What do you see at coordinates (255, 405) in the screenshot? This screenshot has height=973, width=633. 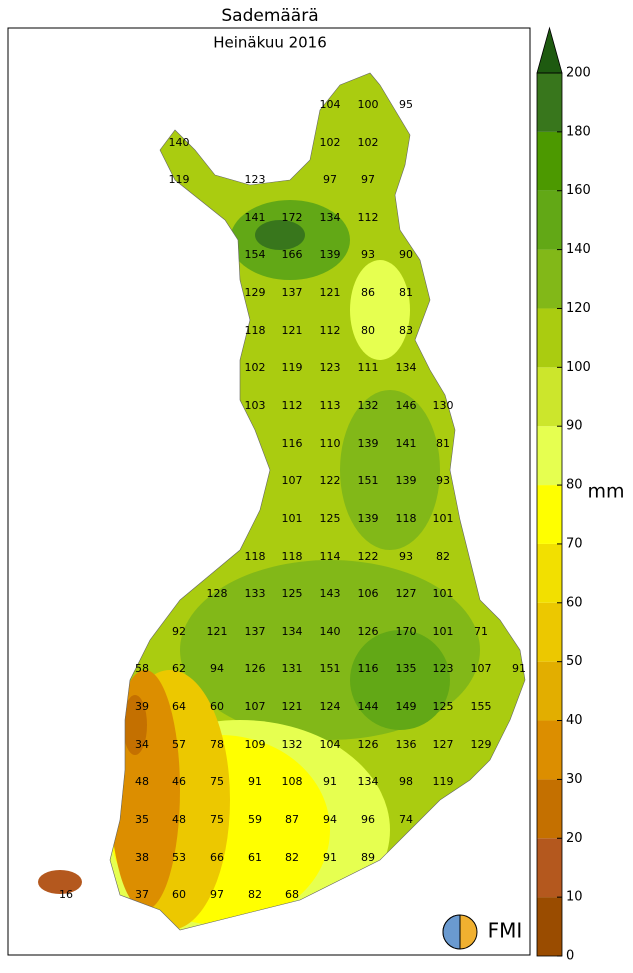 I see `station-value: 103` at bounding box center [255, 405].